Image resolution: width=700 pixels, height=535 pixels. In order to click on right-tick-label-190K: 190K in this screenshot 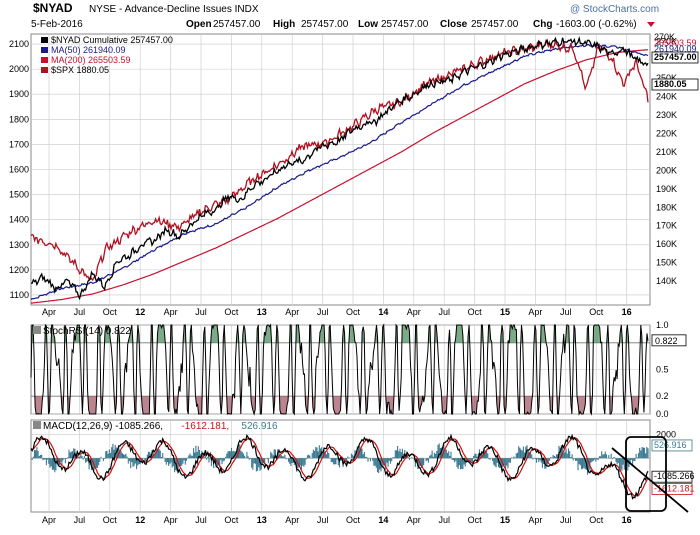, I will do `click(666, 189)`.